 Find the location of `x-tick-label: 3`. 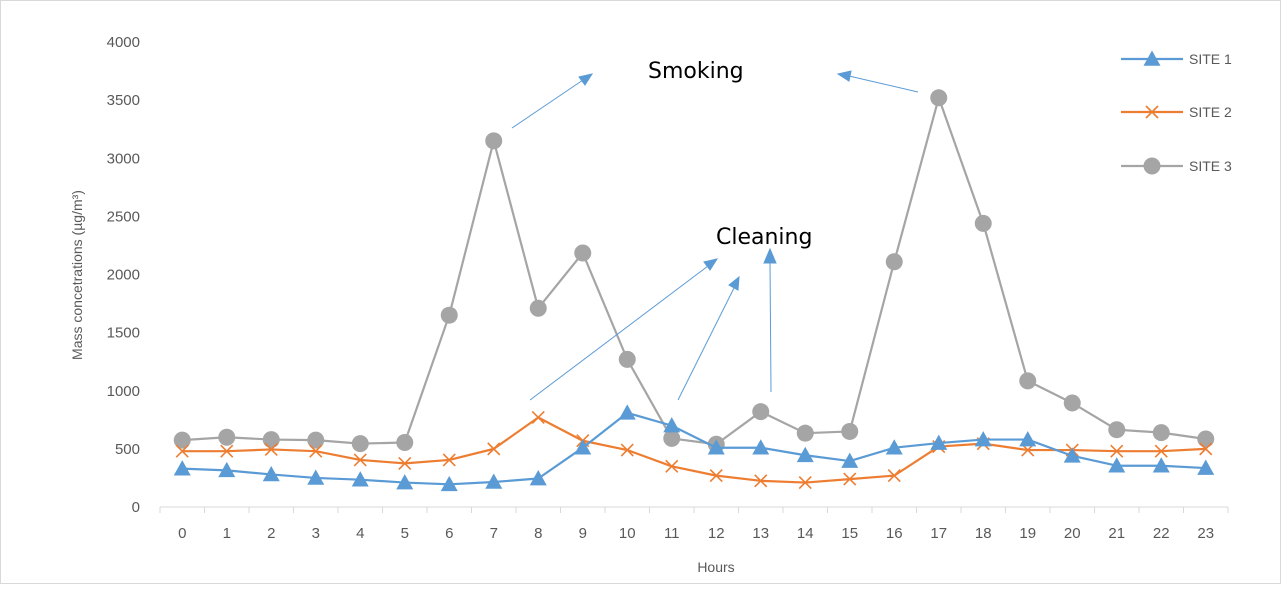

x-tick-label: 3 is located at coordinates (316, 533).